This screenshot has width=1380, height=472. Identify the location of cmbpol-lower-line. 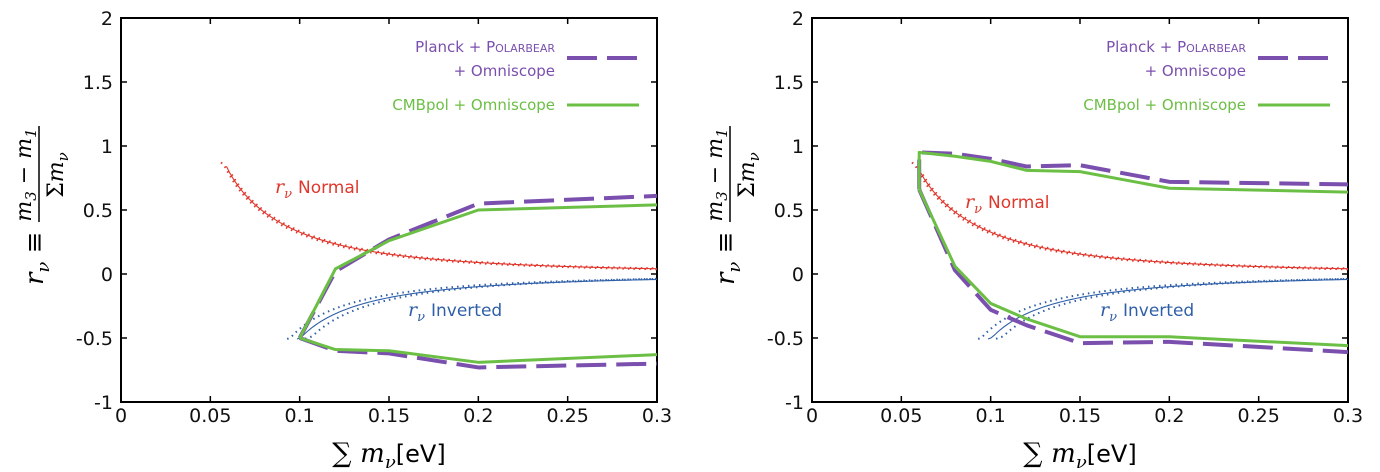
(478, 350).